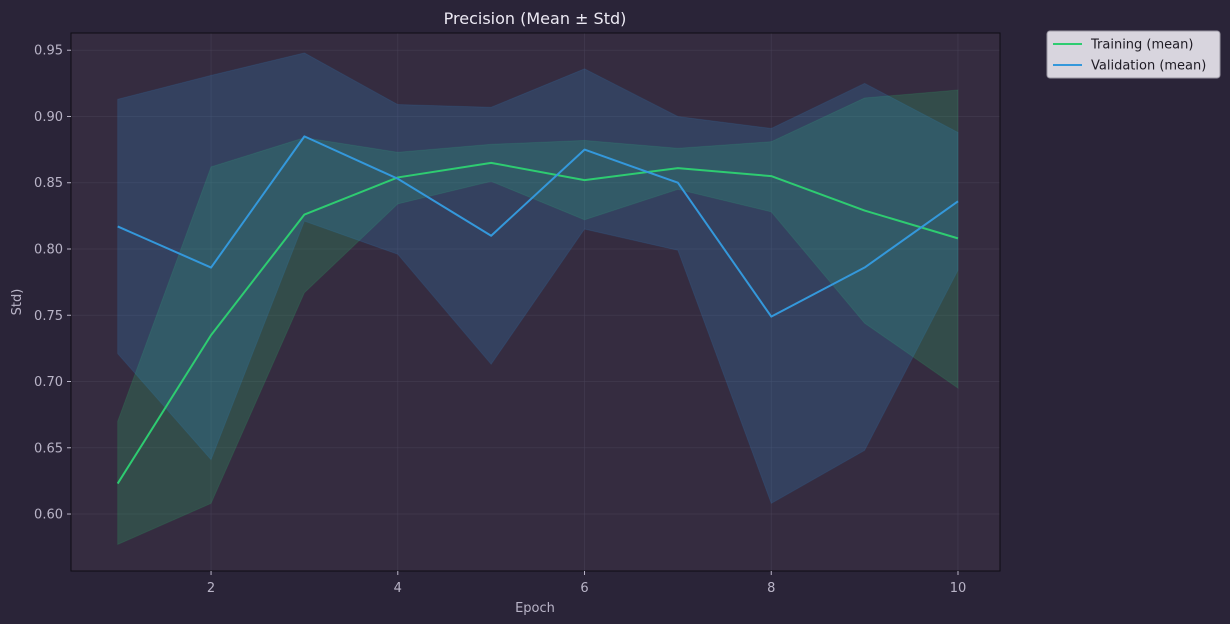  I want to click on x-axis-ticks: 2 4 6 8 10, so click(586, 583).